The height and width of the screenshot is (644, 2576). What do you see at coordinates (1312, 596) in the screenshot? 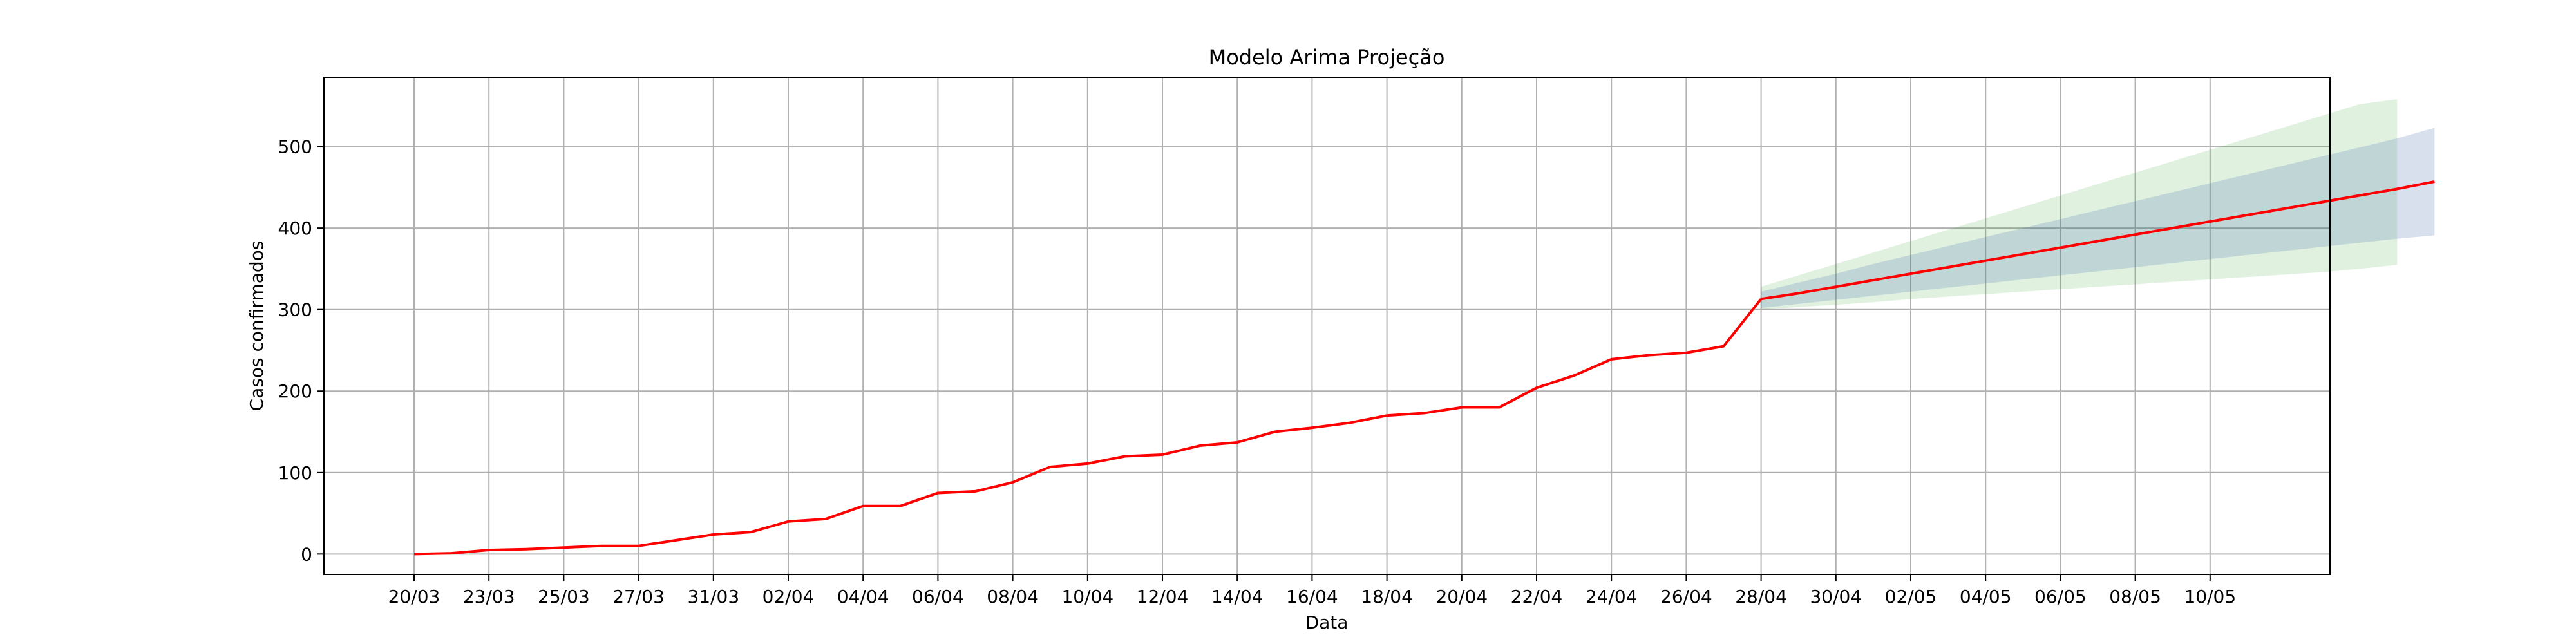
I see `x-tick-label: 16/04` at bounding box center [1312, 596].